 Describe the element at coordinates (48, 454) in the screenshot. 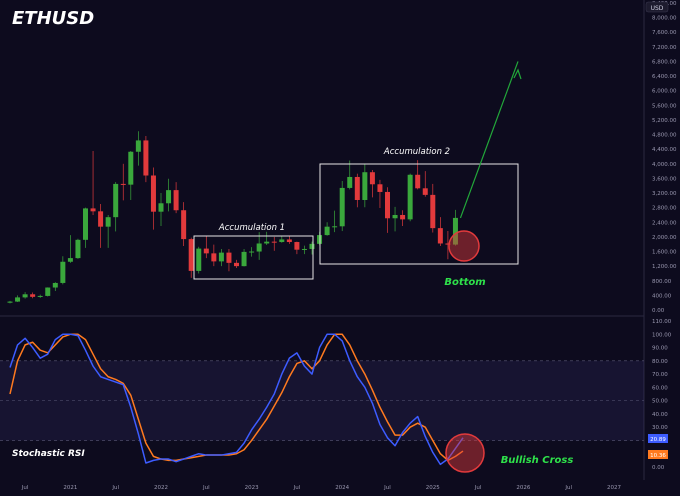

I see `stoch-rsi-label: Stochastic RSI` at that location.